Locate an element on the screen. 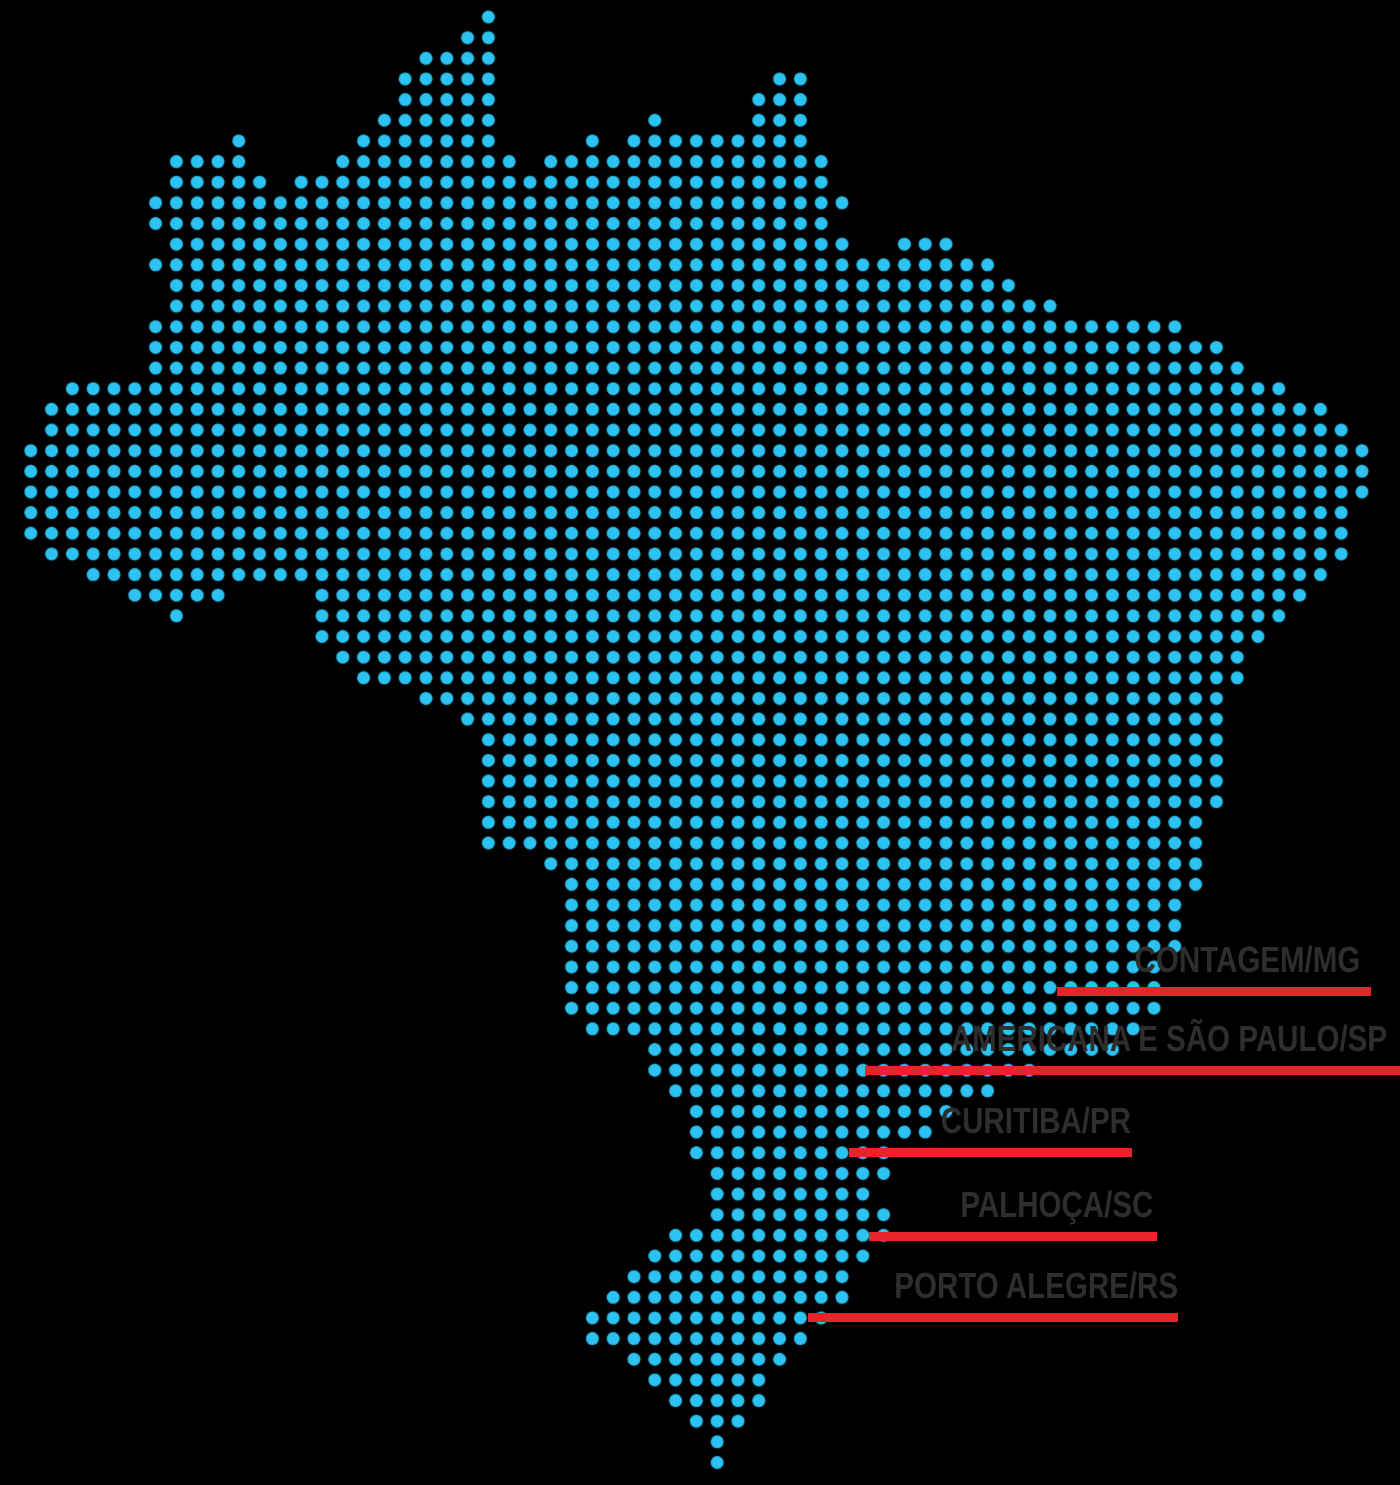 Image resolution: width=1400 pixels, height=1485 pixels. callout-line-porto-alegre-rs is located at coordinates (993, 1317).